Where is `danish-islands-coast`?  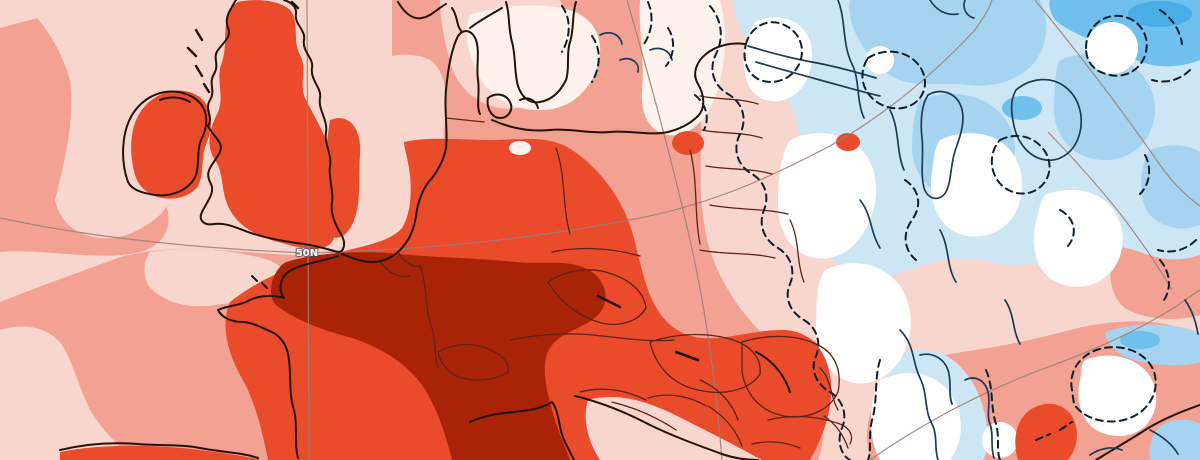
danish-islands-coast is located at coordinates (512, 106).